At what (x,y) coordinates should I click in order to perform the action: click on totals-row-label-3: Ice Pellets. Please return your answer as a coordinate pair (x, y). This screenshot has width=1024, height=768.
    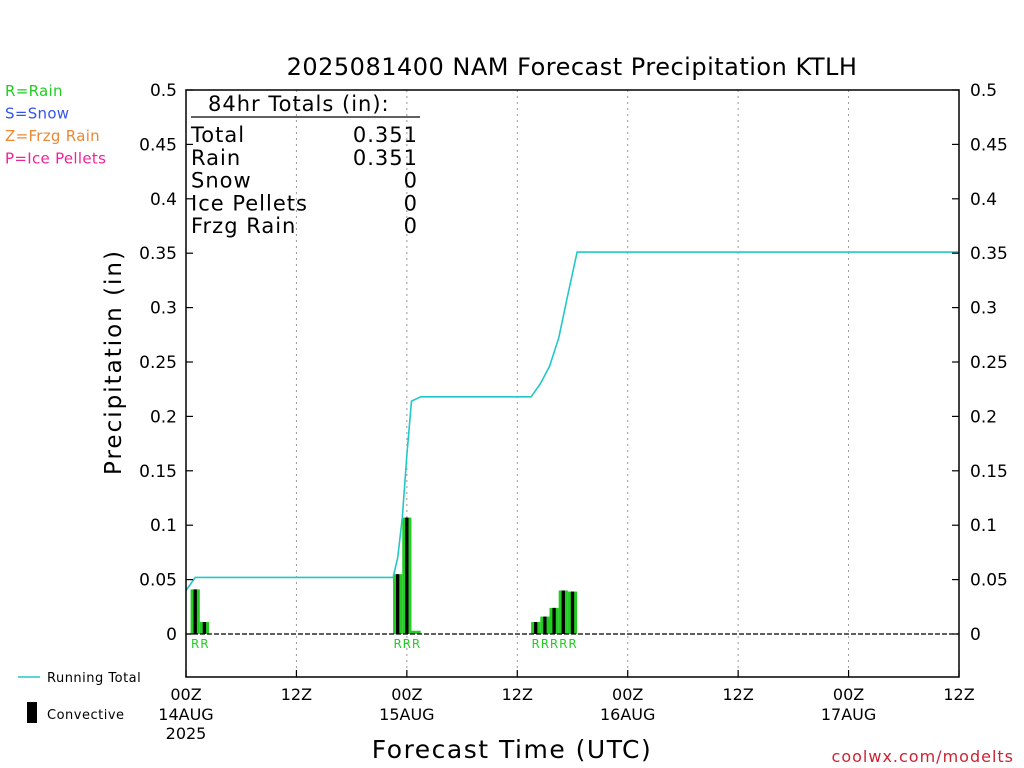
    Looking at the image, I should click on (249, 203).